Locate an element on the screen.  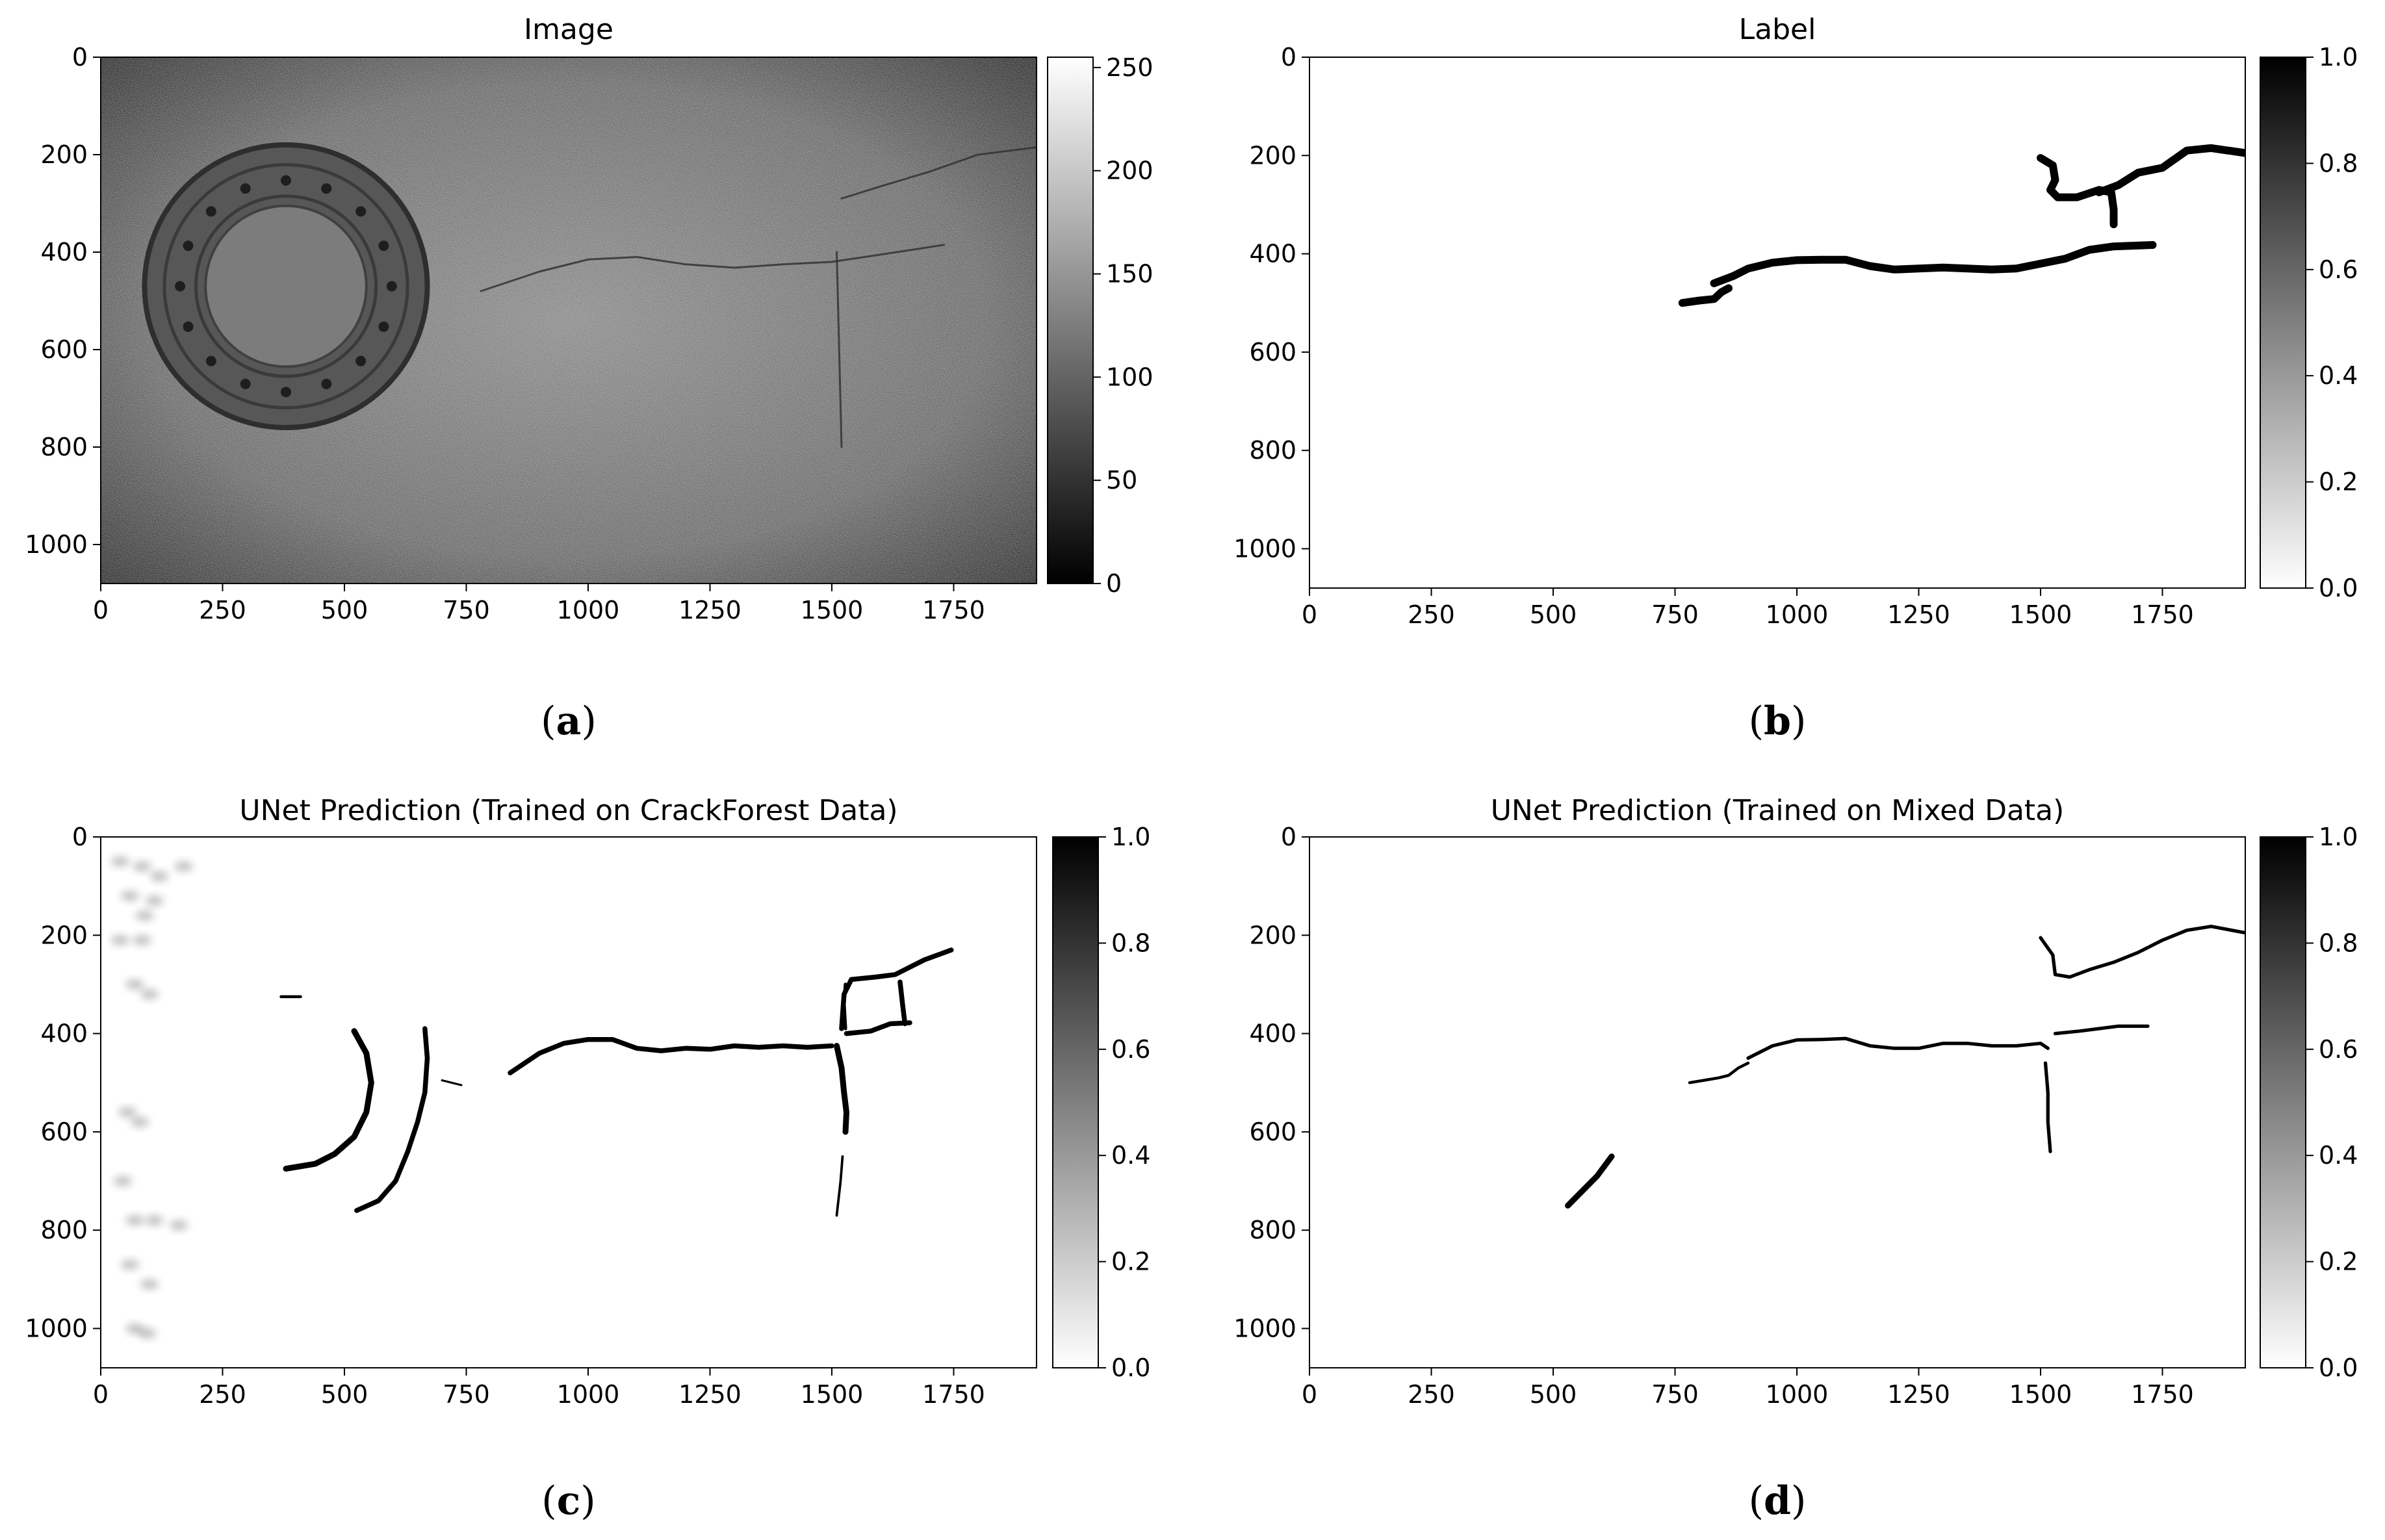
colorbar-tick-label: 0.0 is located at coordinates (1130, 1368).